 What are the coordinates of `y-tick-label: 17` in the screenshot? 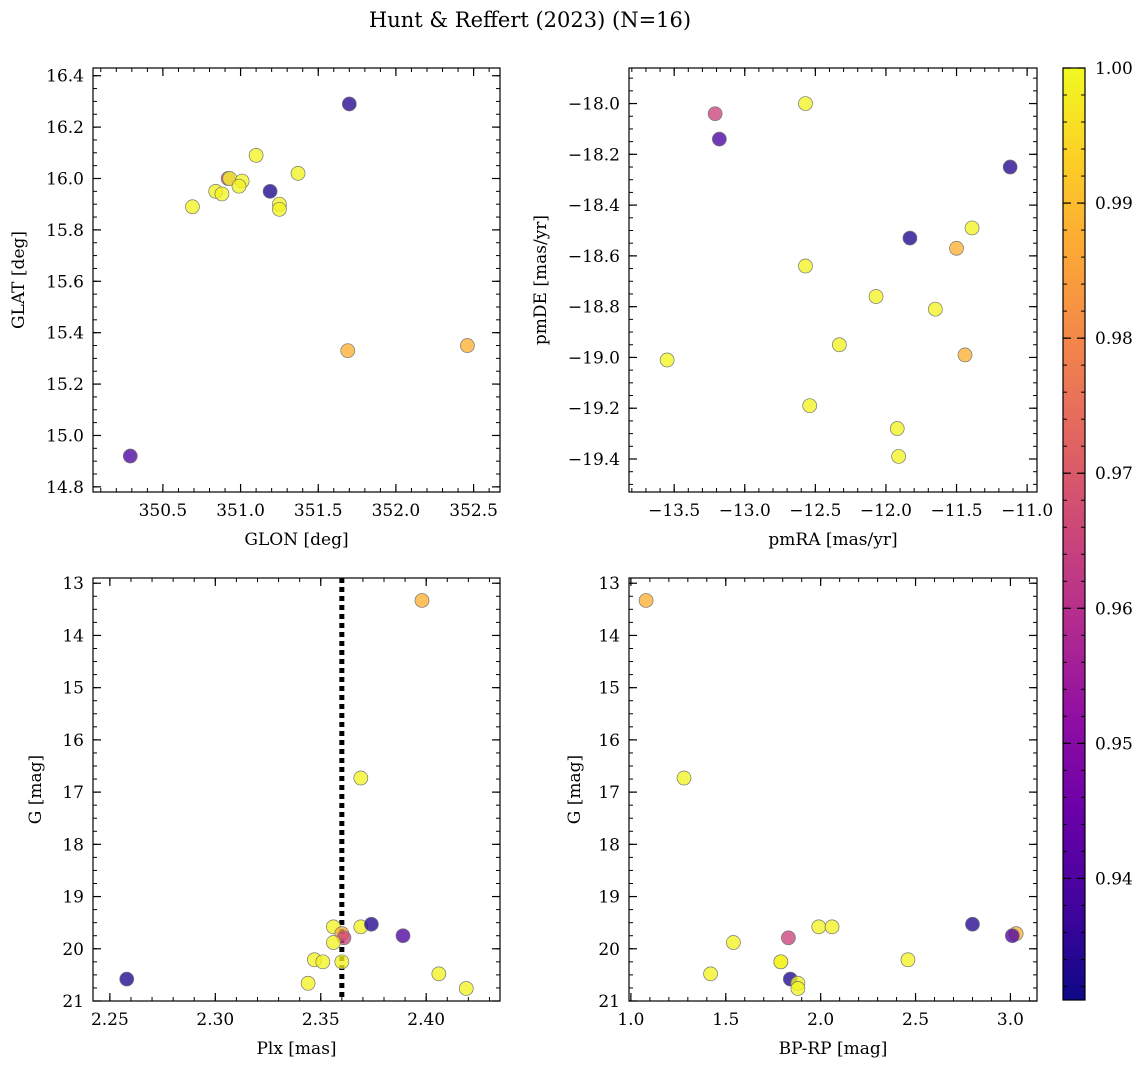 It's located at (73, 793).